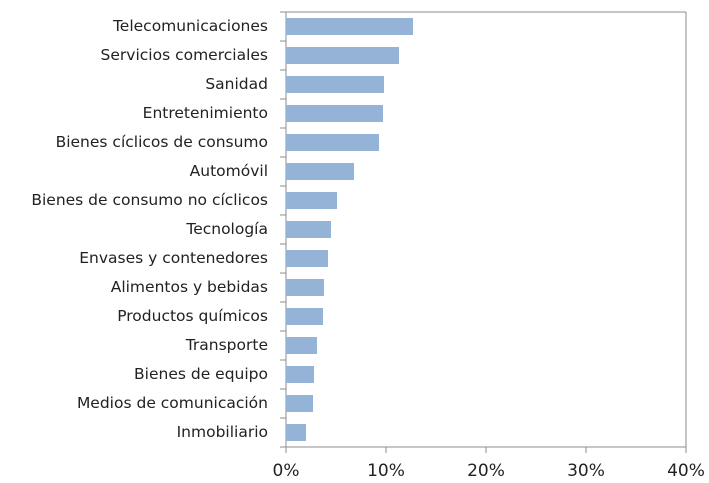 This screenshot has width=709, height=483. Describe the element at coordinates (173, 258) in the screenshot. I see `y-tick-label: Envases y contenedores` at that location.